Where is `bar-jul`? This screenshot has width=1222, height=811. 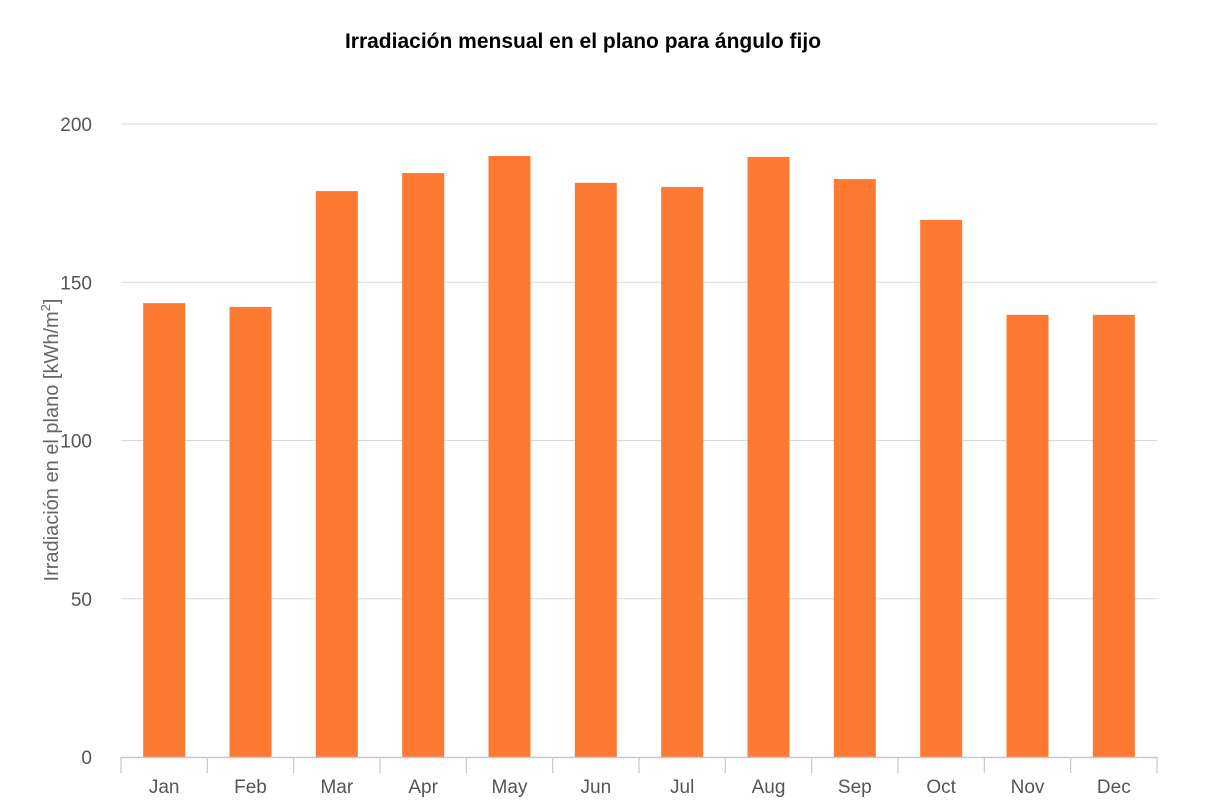 bar-jul is located at coordinates (682, 471).